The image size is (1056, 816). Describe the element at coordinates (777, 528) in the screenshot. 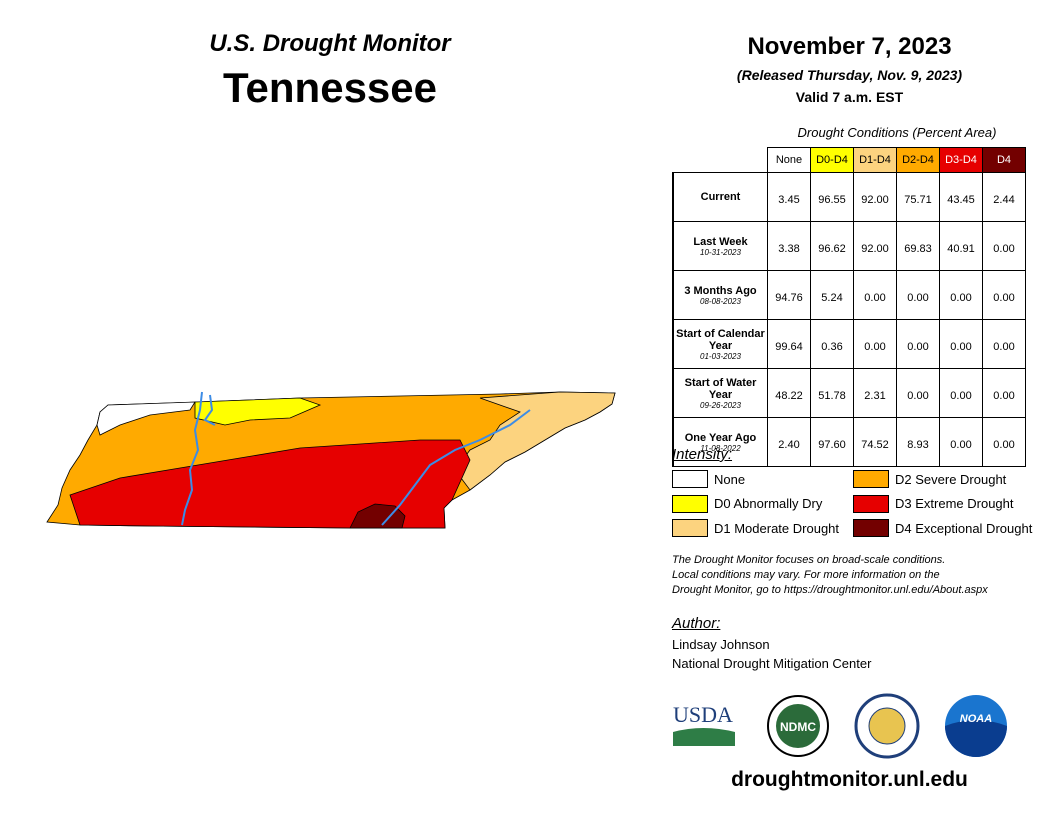

I see `legend-label: D1 Moderate Drought` at that location.